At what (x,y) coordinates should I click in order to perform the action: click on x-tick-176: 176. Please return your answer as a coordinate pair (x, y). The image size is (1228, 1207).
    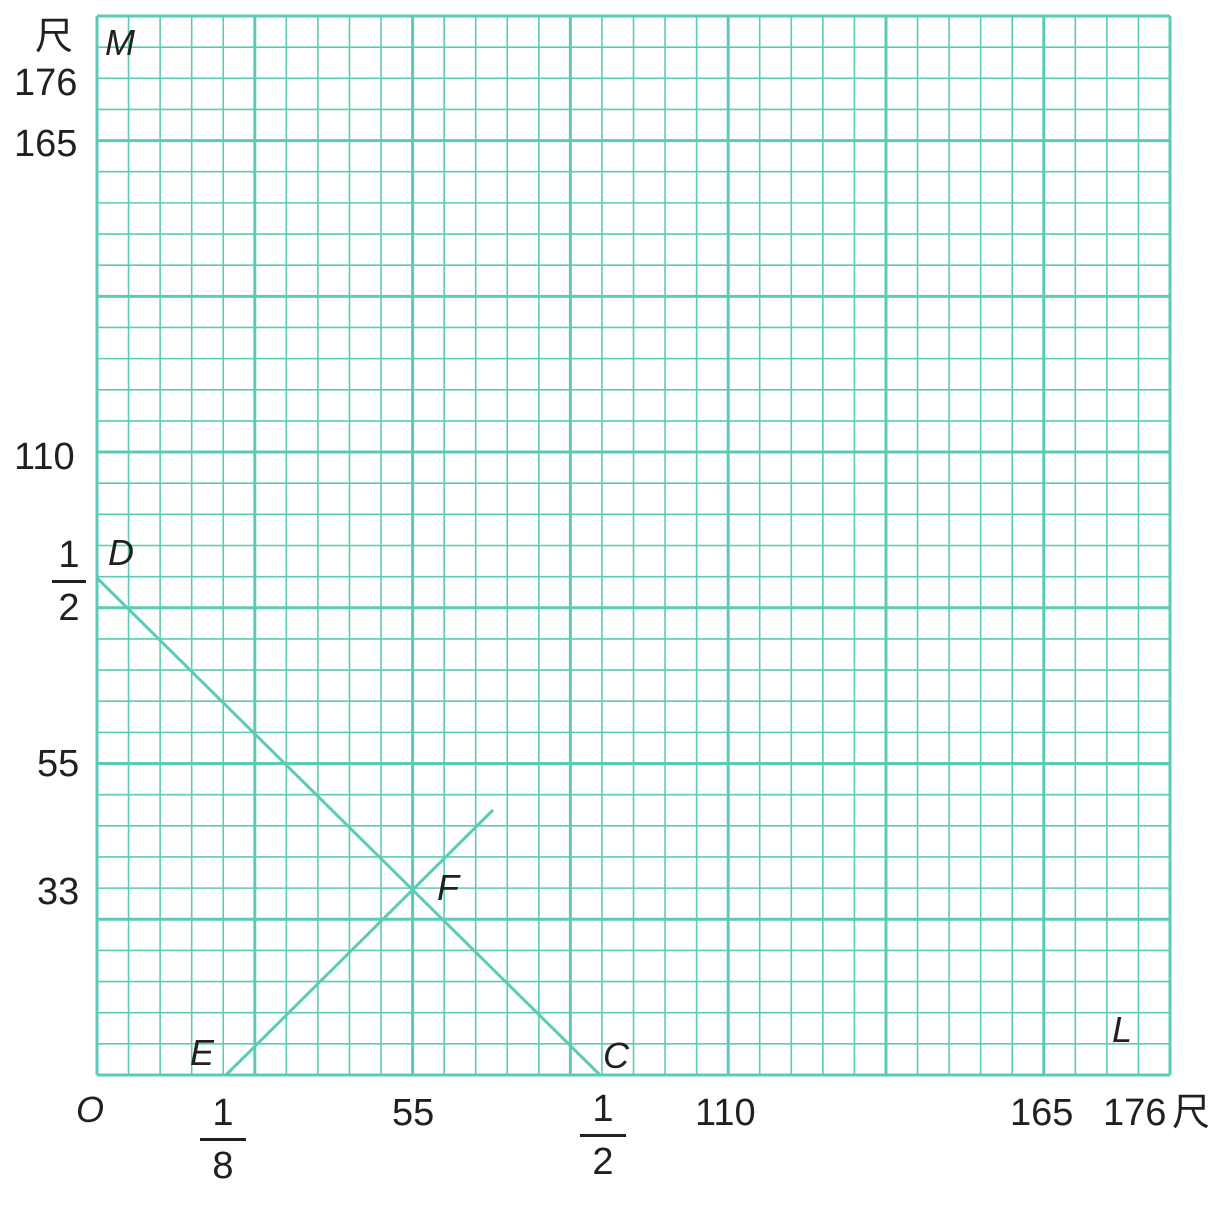
    Looking at the image, I should click on (1135, 1113).